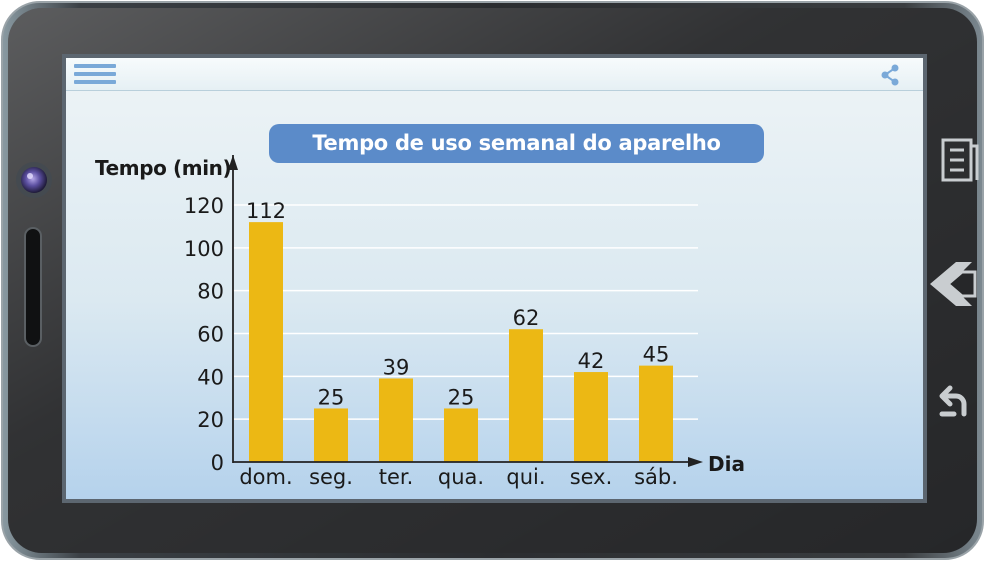  Describe the element at coordinates (34, 180) in the screenshot. I see `camera-icon` at that location.